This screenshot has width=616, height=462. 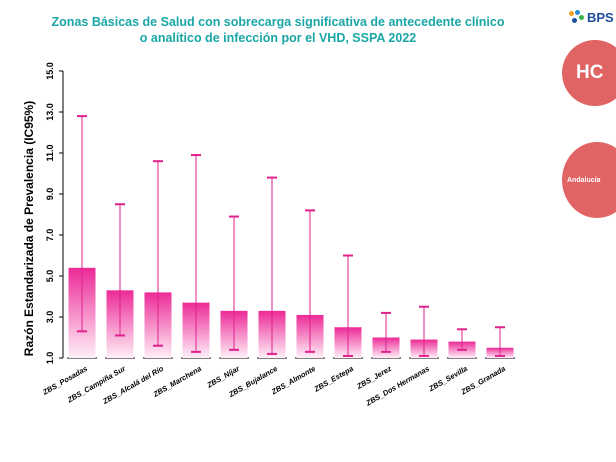 I want to click on andalucia-badge: Andalucía, so click(x=589, y=180).